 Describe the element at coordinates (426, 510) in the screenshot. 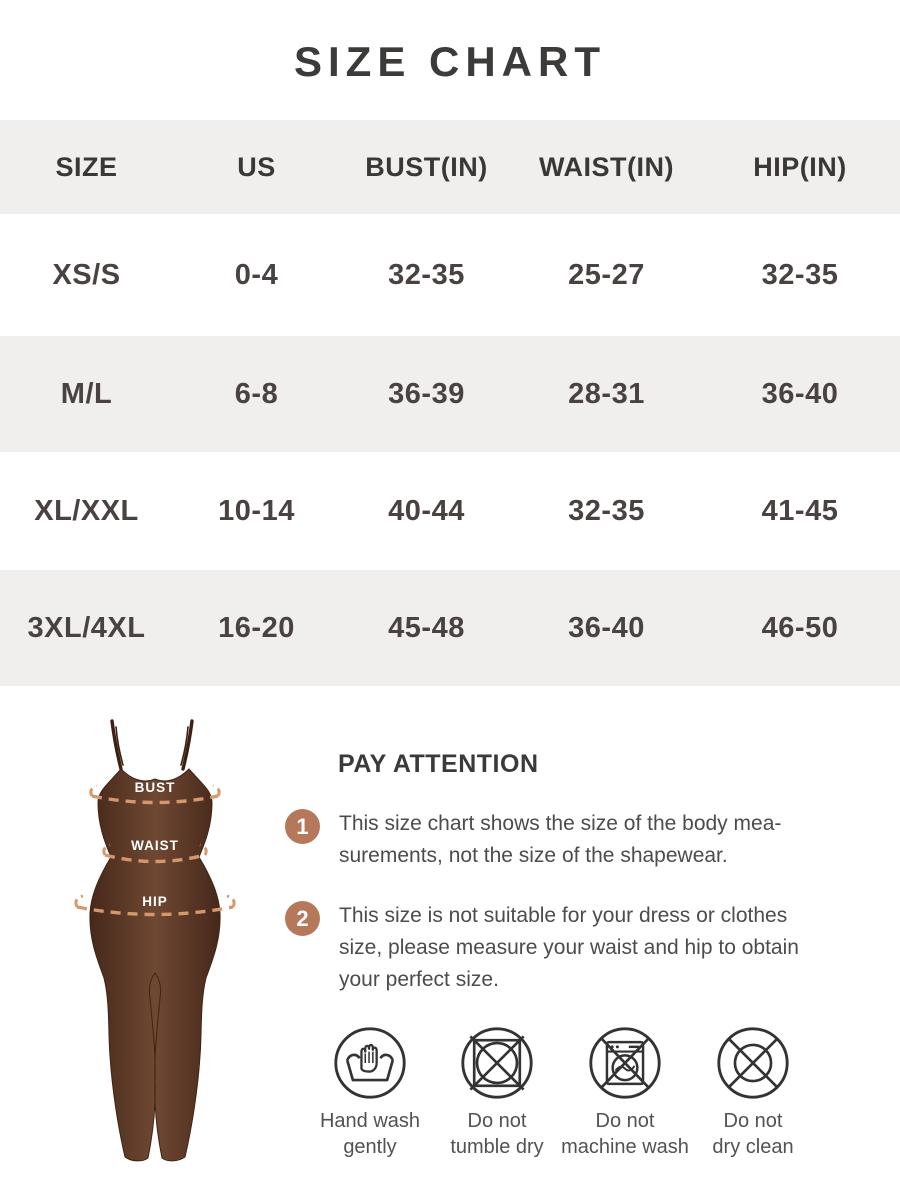

I see `cell-bust: 40-44` at that location.